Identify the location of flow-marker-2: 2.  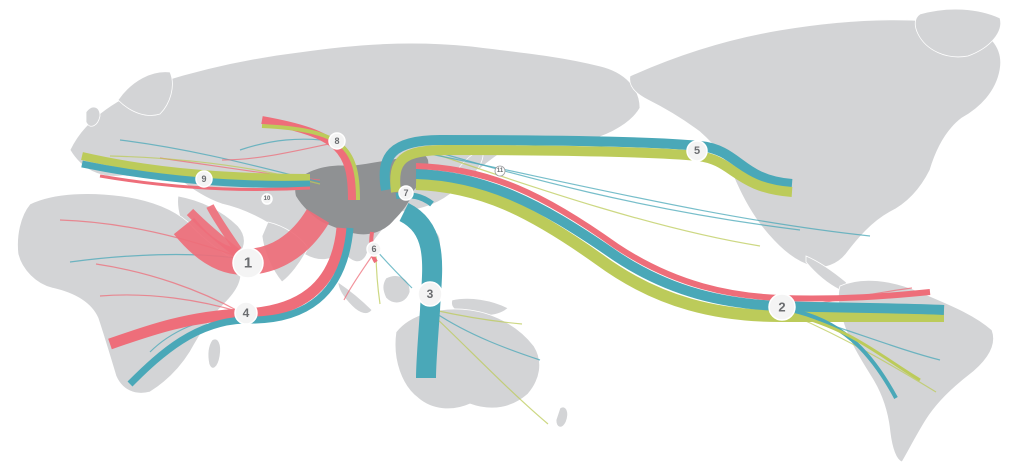
(782, 307).